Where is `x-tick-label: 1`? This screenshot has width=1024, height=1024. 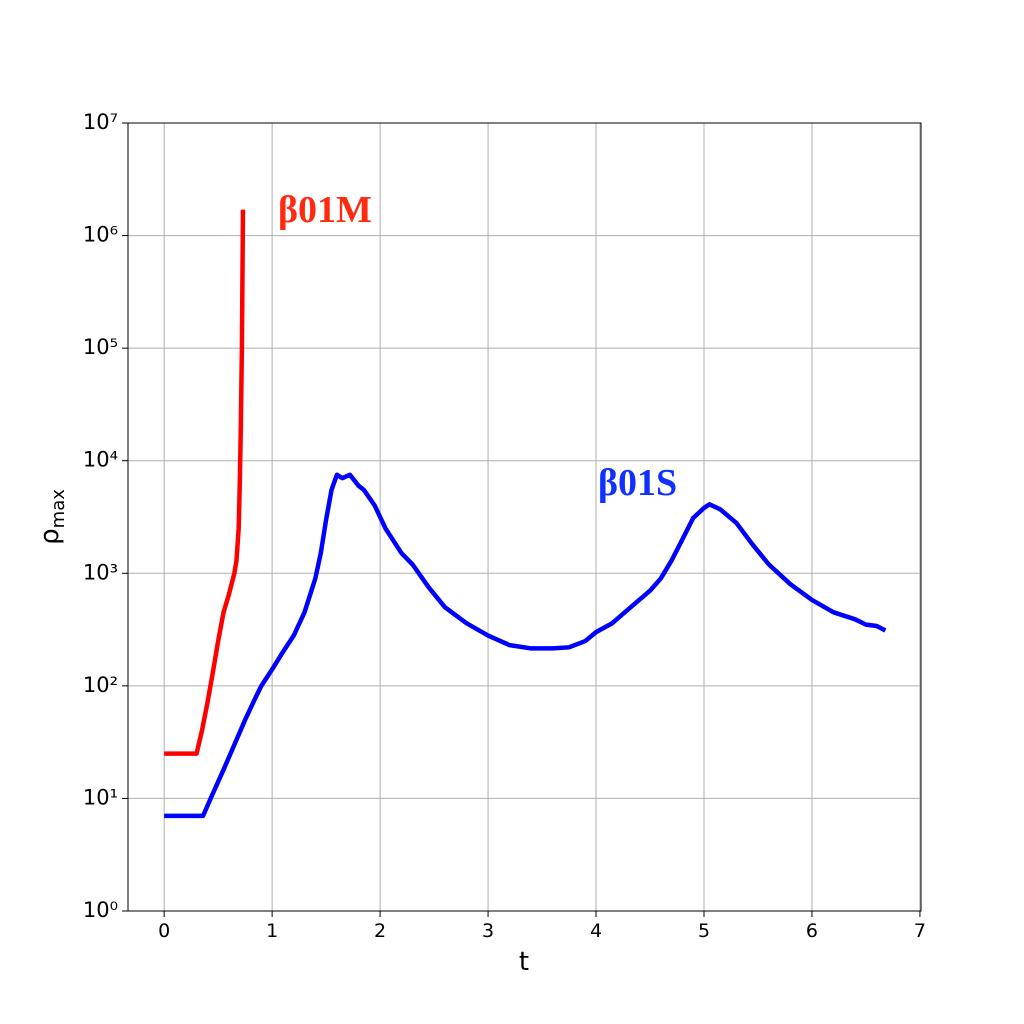 x-tick-label: 1 is located at coordinates (272, 931).